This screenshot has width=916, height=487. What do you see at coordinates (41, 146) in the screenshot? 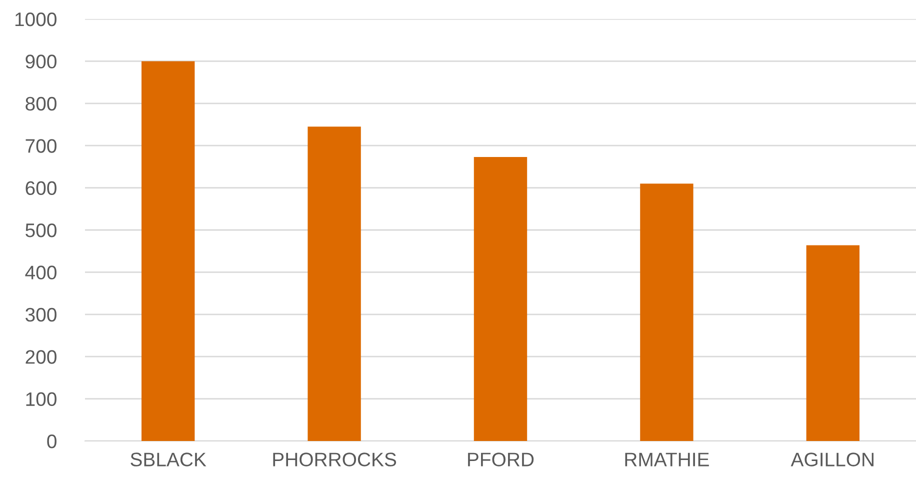
I see `y-tick-label: 700` at bounding box center [41, 146].